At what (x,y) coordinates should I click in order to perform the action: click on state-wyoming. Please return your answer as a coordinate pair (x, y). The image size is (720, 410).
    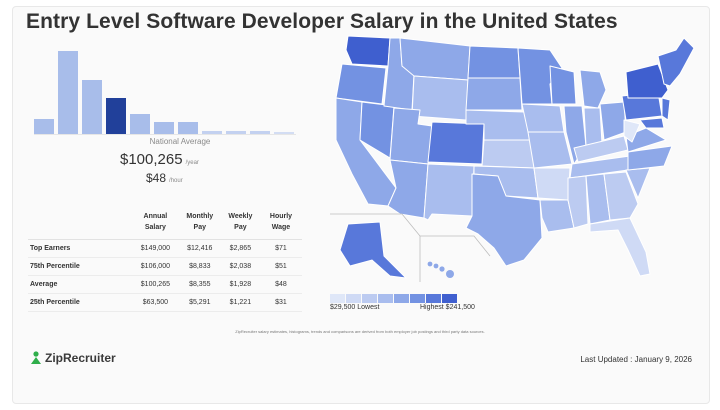
    Looking at the image, I should click on (440, 98).